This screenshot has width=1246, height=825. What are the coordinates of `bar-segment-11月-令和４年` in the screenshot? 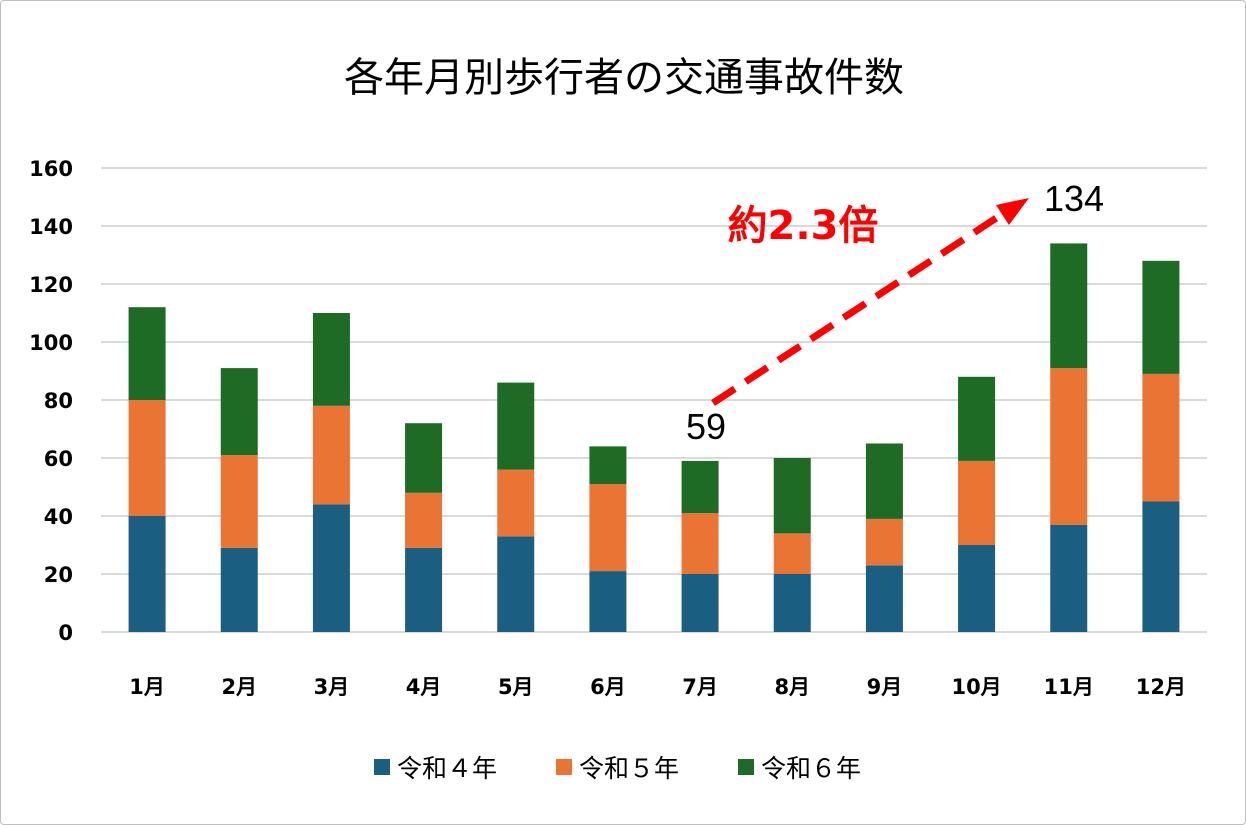 It's located at (1069, 578).